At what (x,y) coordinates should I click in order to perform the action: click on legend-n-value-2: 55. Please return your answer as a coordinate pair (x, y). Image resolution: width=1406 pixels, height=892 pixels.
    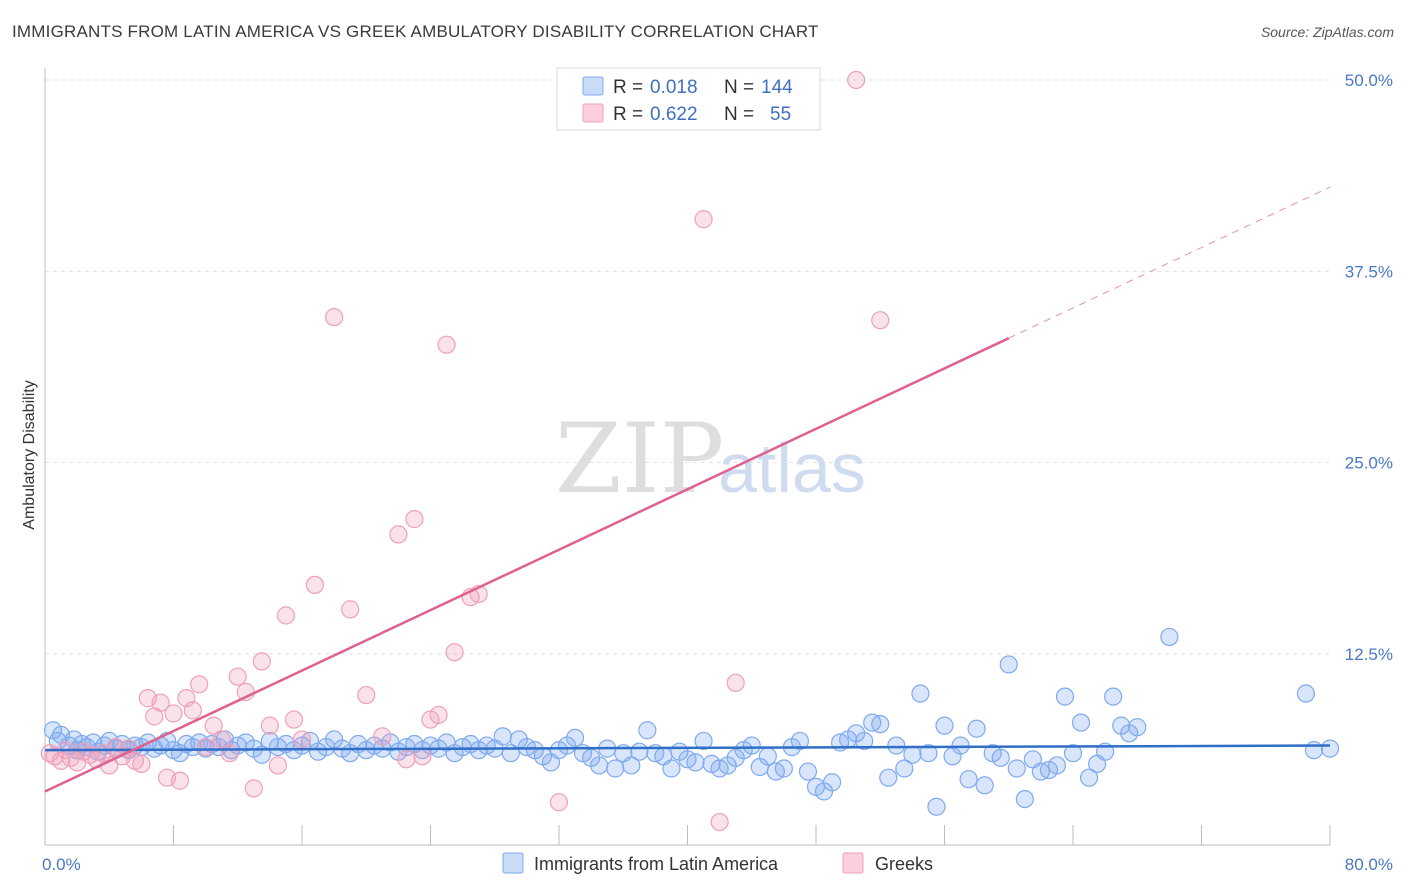
    Looking at the image, I should click on (780, 114).